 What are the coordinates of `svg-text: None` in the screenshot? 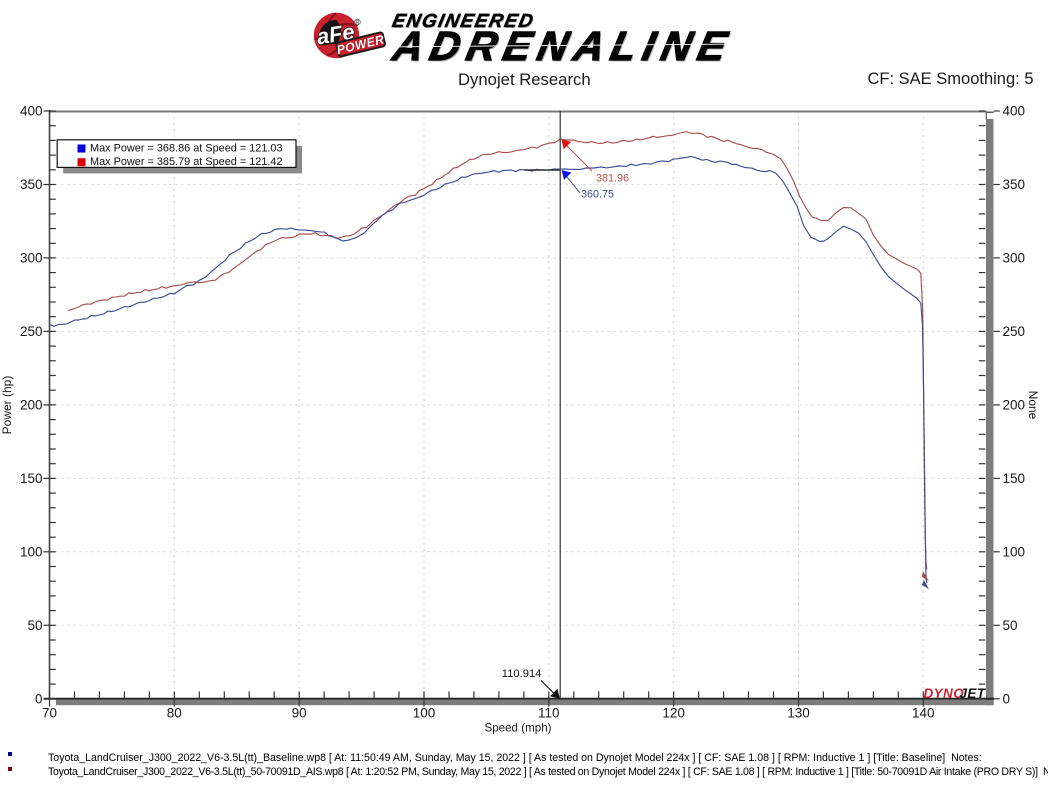 It's located at (1033, 405).